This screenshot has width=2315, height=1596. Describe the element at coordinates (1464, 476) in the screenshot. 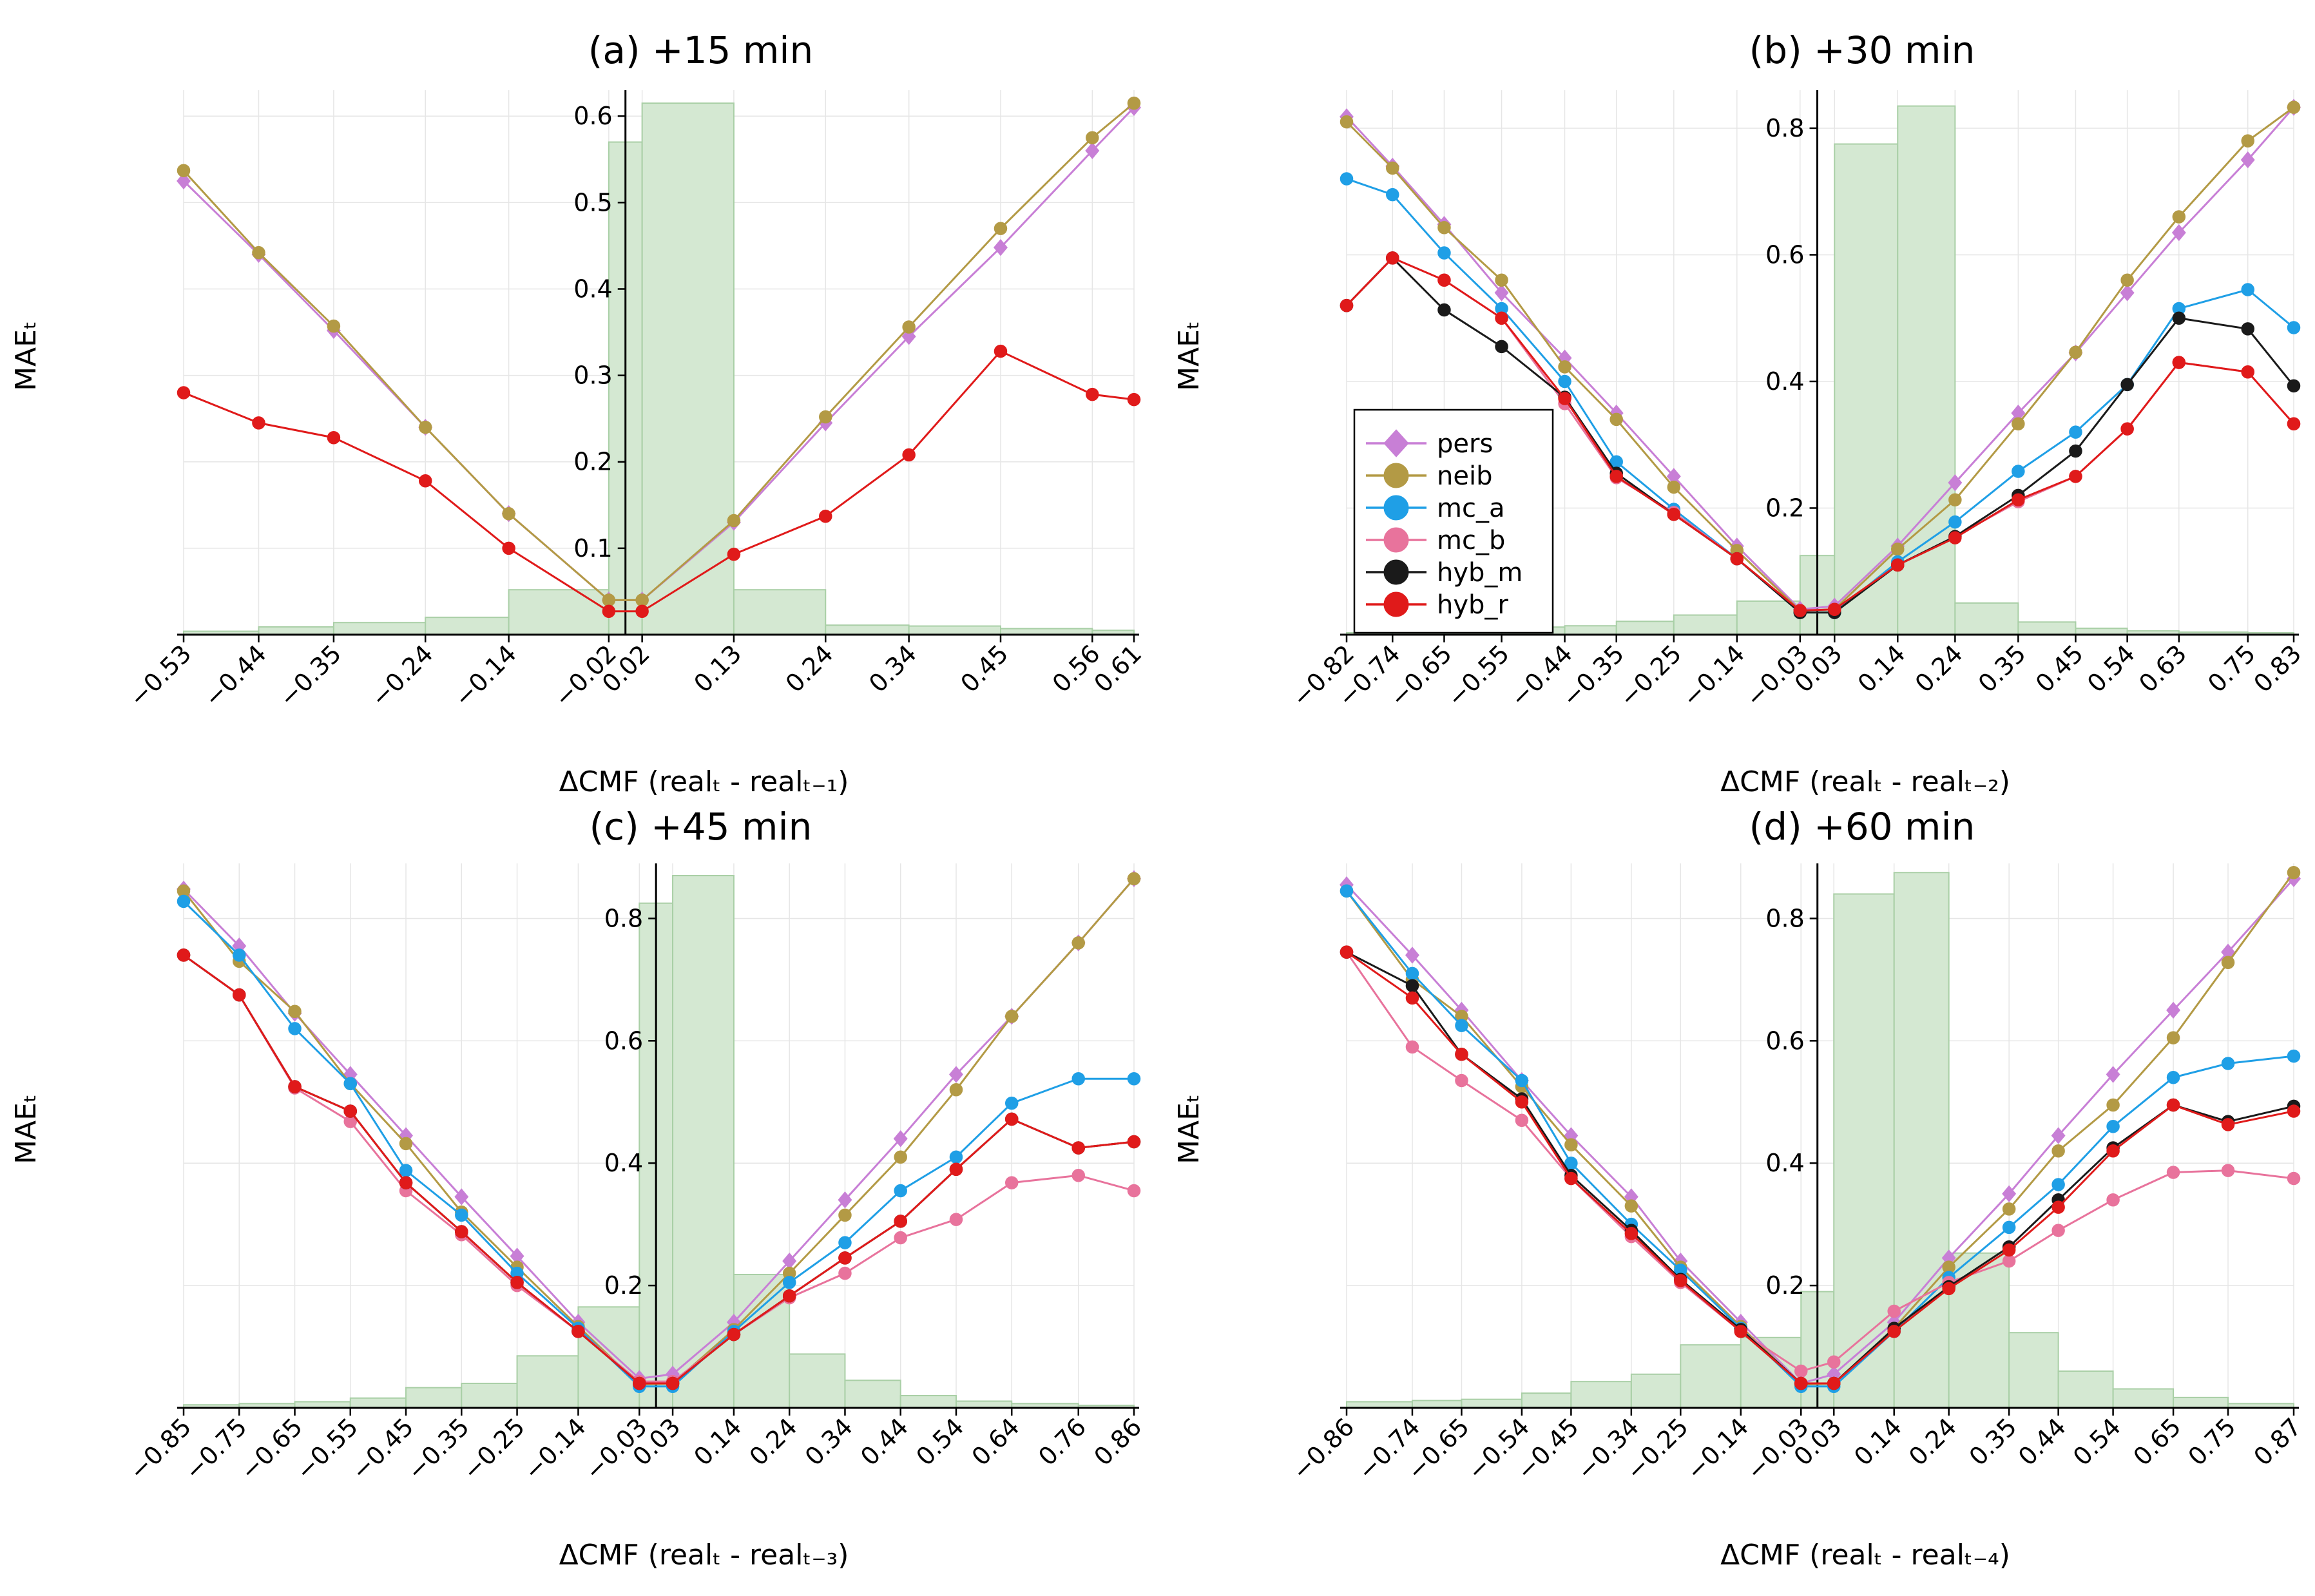

I see `legend-label-neib: neib` at that location.